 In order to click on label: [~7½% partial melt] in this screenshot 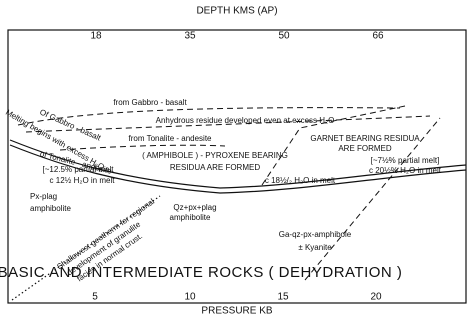, I will do `click(405, 160)`.